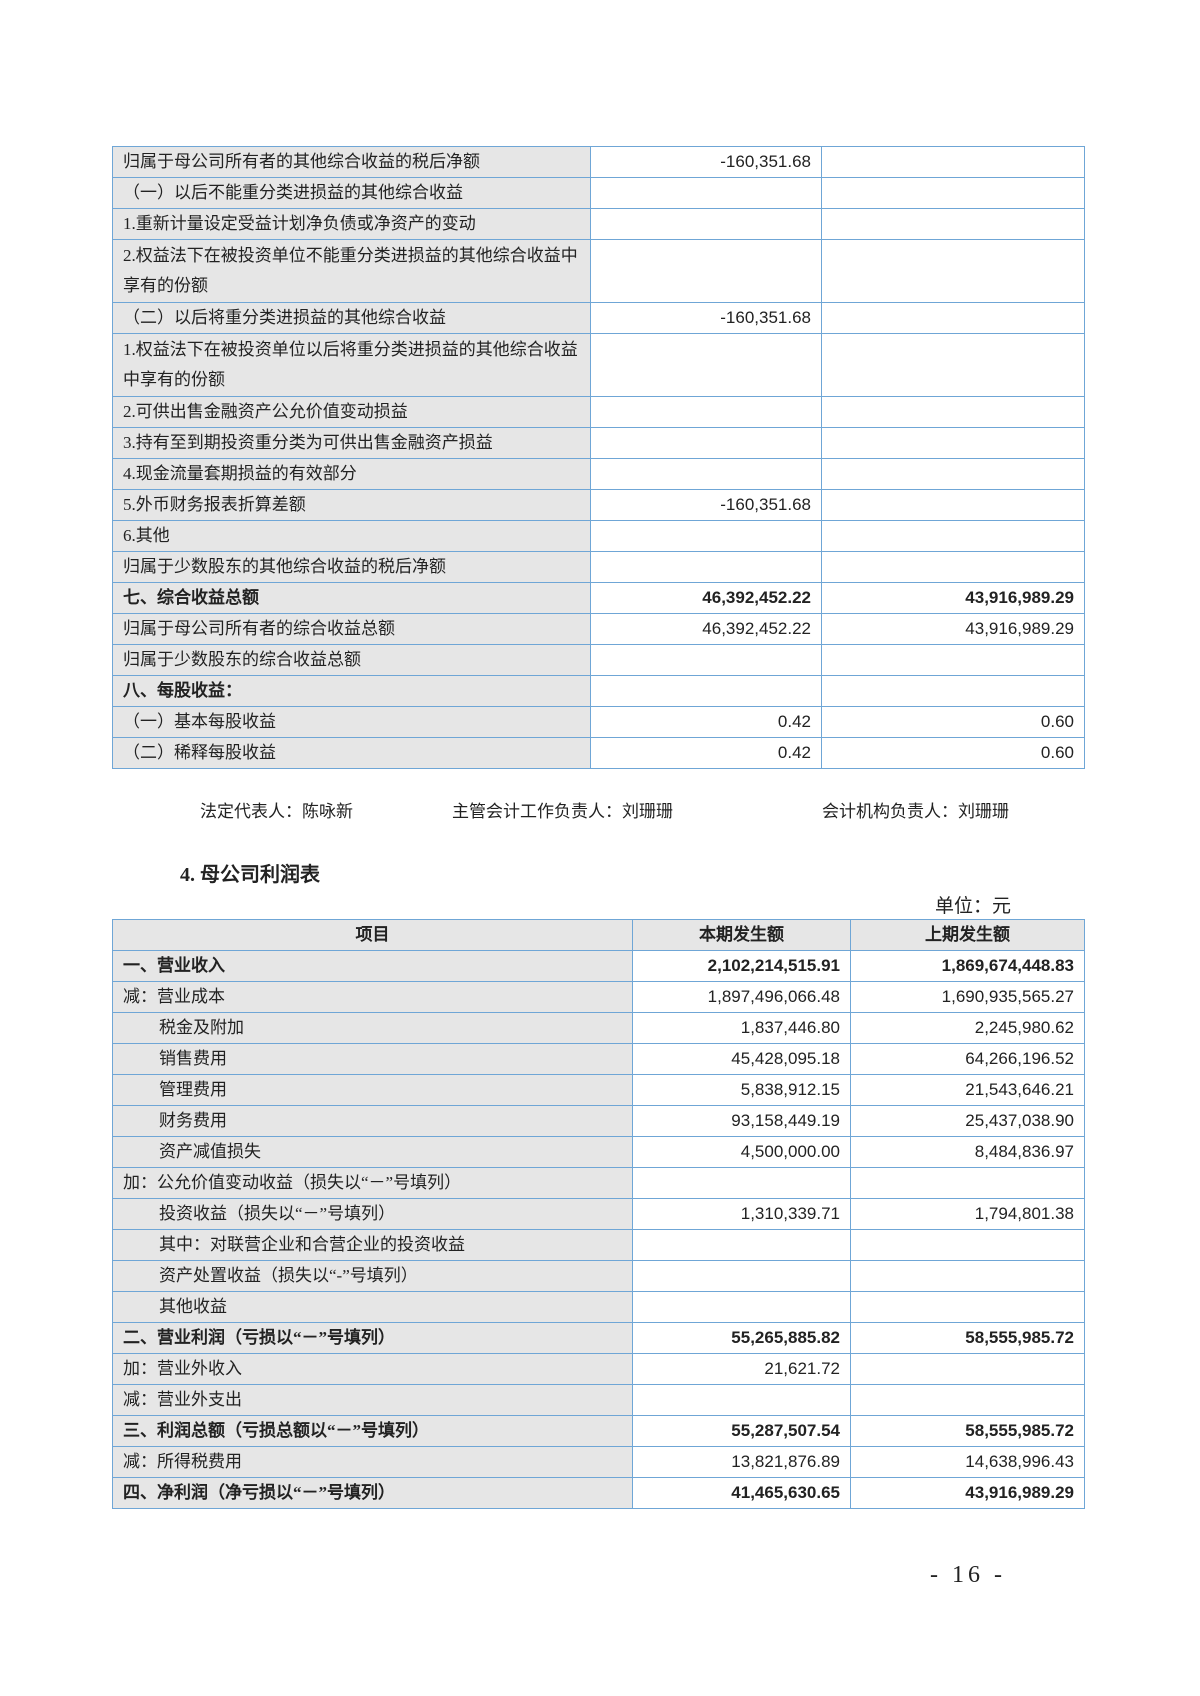 The width and height of the screenshot is (1200, 1696). What do you see at coordinates (741, 1059) in the screenshot?
I see `current-period-value: 45,428,095.18` at bounding box center [741, 1059].